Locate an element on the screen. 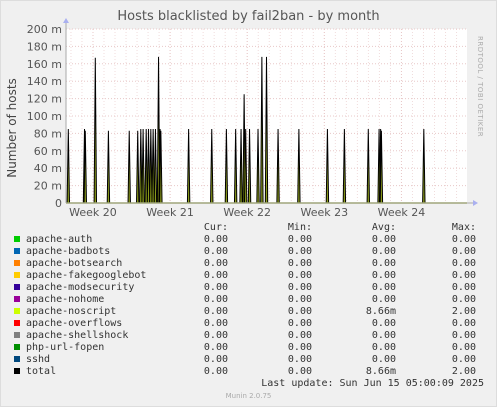 This screenshot has width=497, height=407. legend-row-apache-noscript: apache-noscript 0.00 0.00 8.66m 2.00 is located at coordinates (248, 312).